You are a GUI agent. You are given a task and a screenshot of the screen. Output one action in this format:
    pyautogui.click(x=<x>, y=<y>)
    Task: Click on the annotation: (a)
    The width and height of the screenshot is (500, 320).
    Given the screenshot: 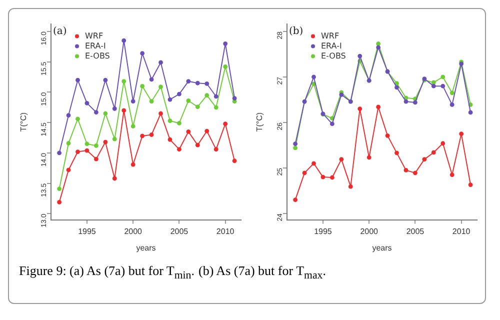 What is the action you would take?
    pyautogui.click(x=60, y=31)
    